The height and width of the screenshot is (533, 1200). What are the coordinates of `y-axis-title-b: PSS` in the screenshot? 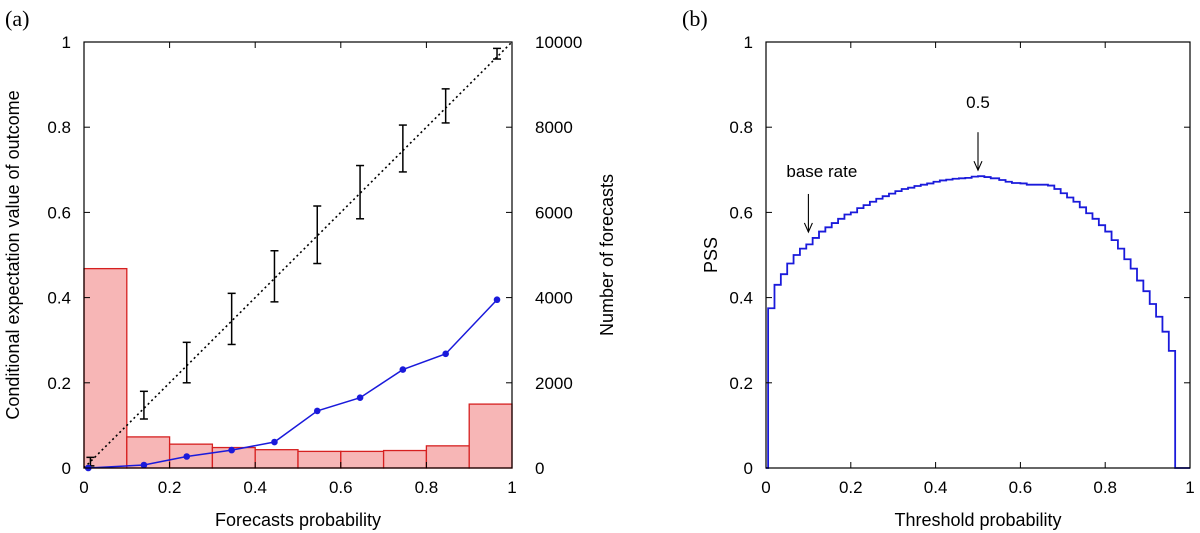 It's located at (711, 255).